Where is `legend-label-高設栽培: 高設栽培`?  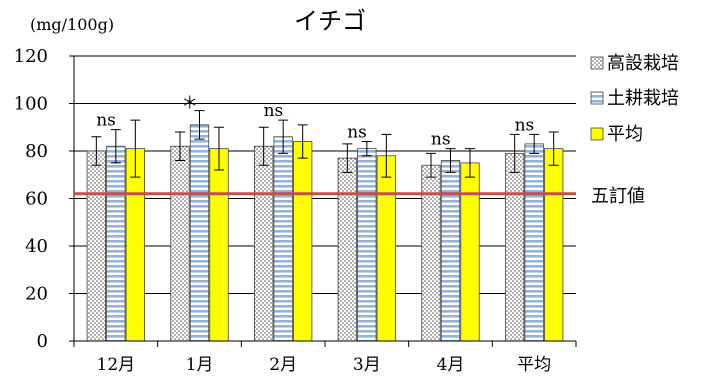 legend-label-高設栽培: 高設栽培 is located at coordinates (643, 63).